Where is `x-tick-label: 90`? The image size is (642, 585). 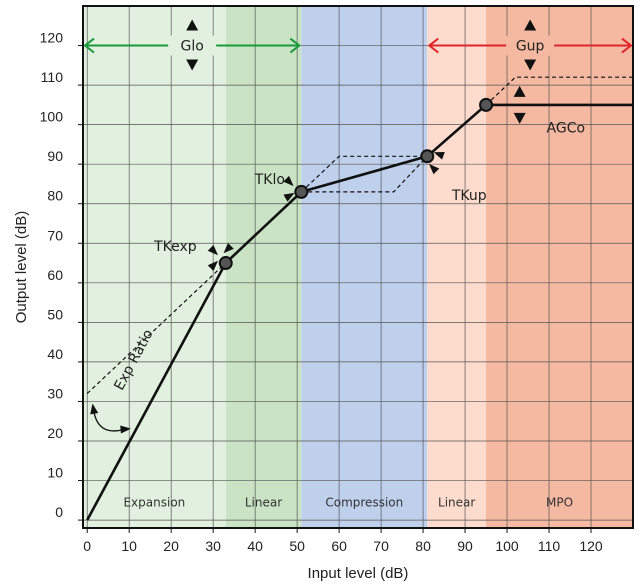 x-tick-label: 90 is located at coordinates (465, 546).